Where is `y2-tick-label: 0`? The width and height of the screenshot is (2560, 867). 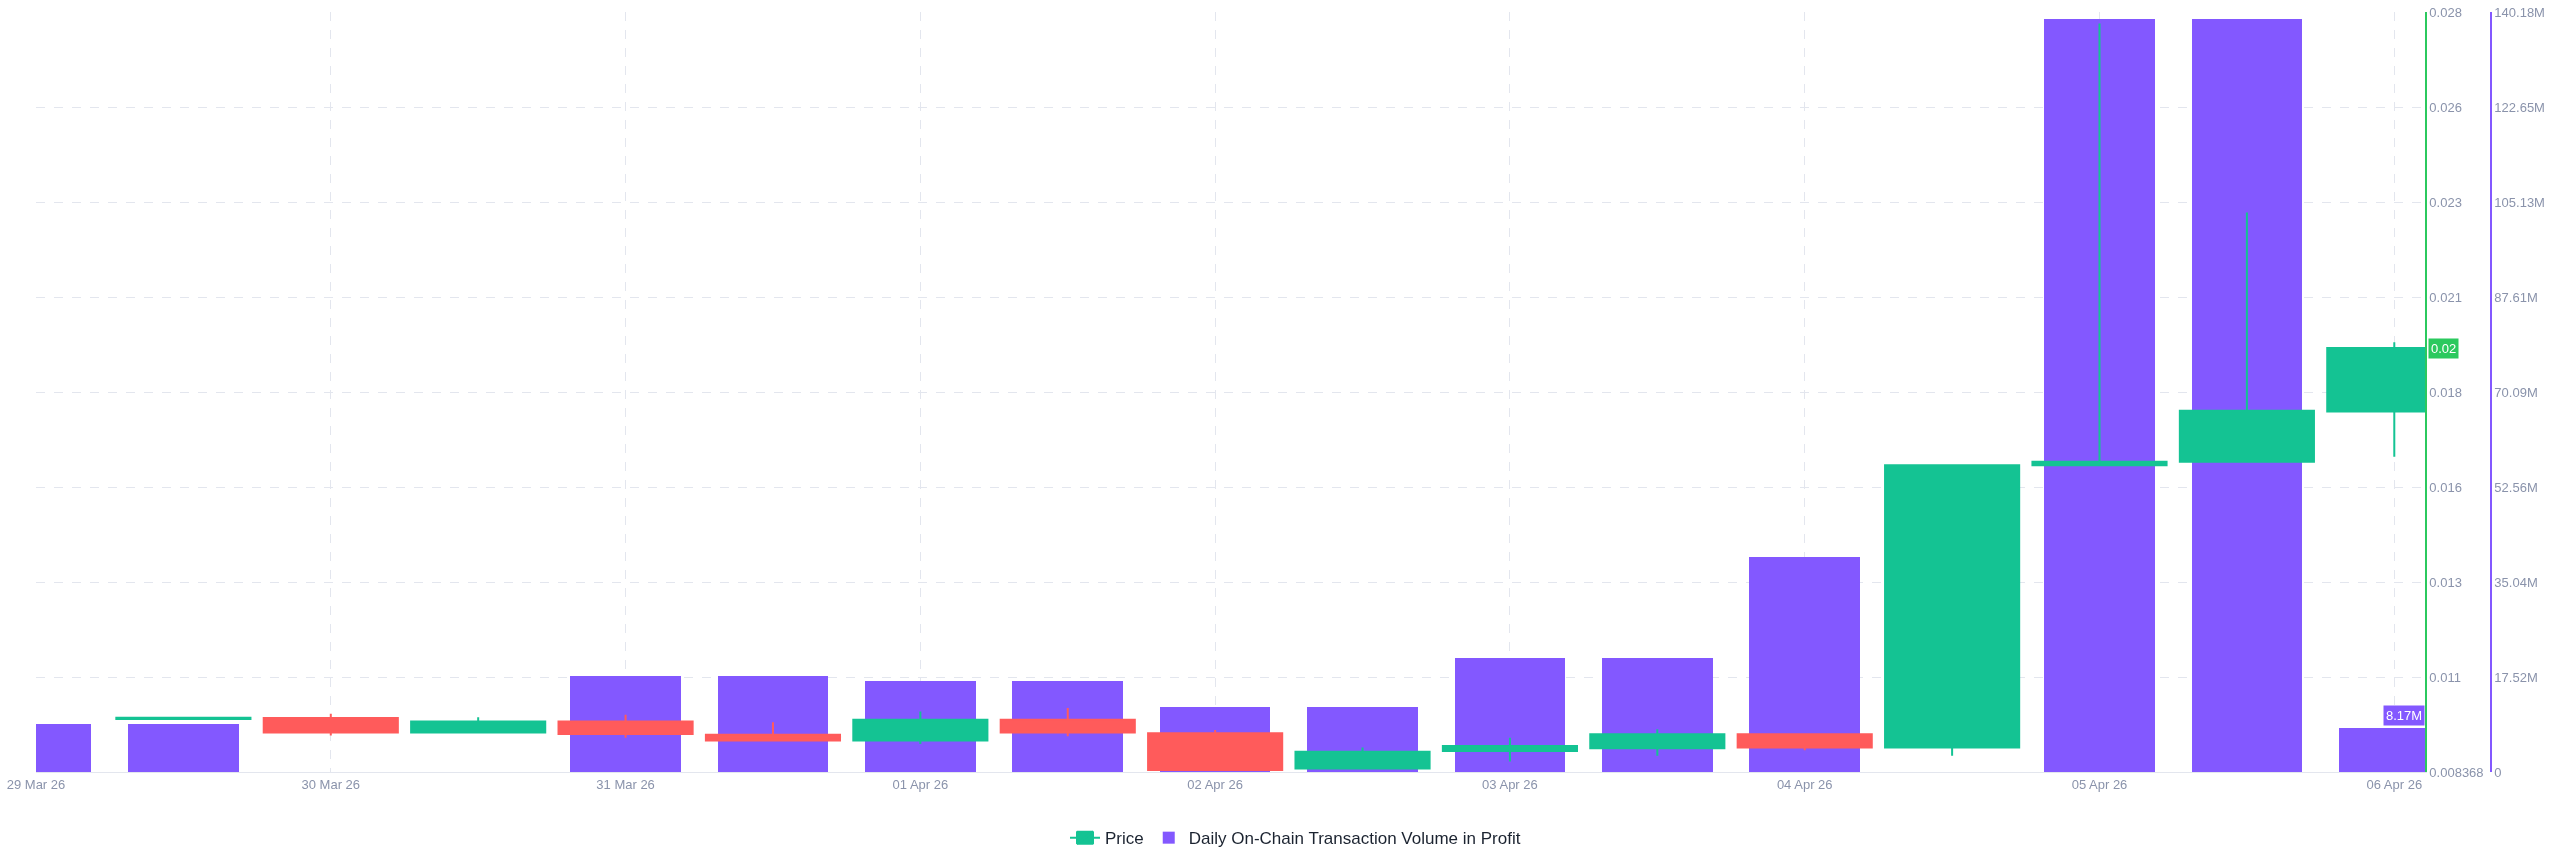
y2-tick-label: 0 is located at coordinates (2498, 772).